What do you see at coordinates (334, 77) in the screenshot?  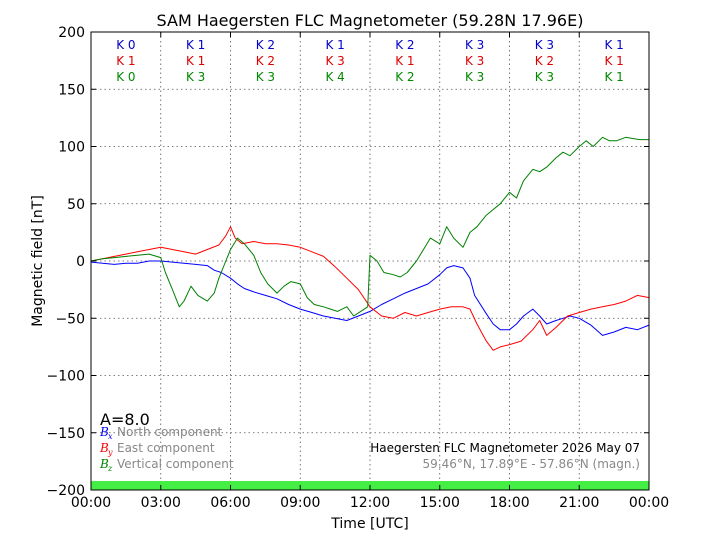 I see `k-index-vertical: K 4` at bounding box center [334, 77].